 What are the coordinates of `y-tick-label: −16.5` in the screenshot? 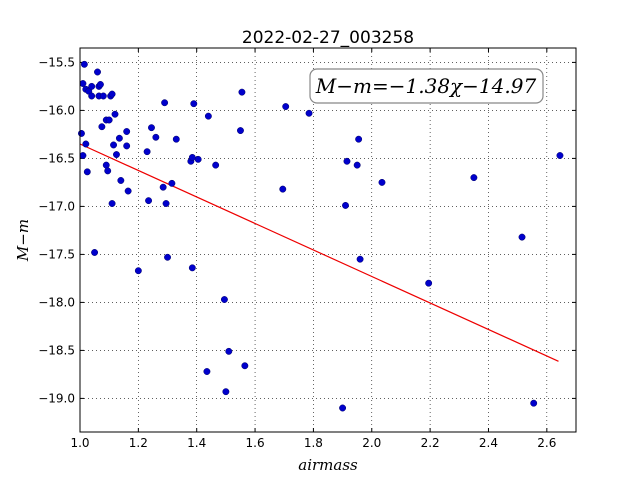 It's located at (56, 158).